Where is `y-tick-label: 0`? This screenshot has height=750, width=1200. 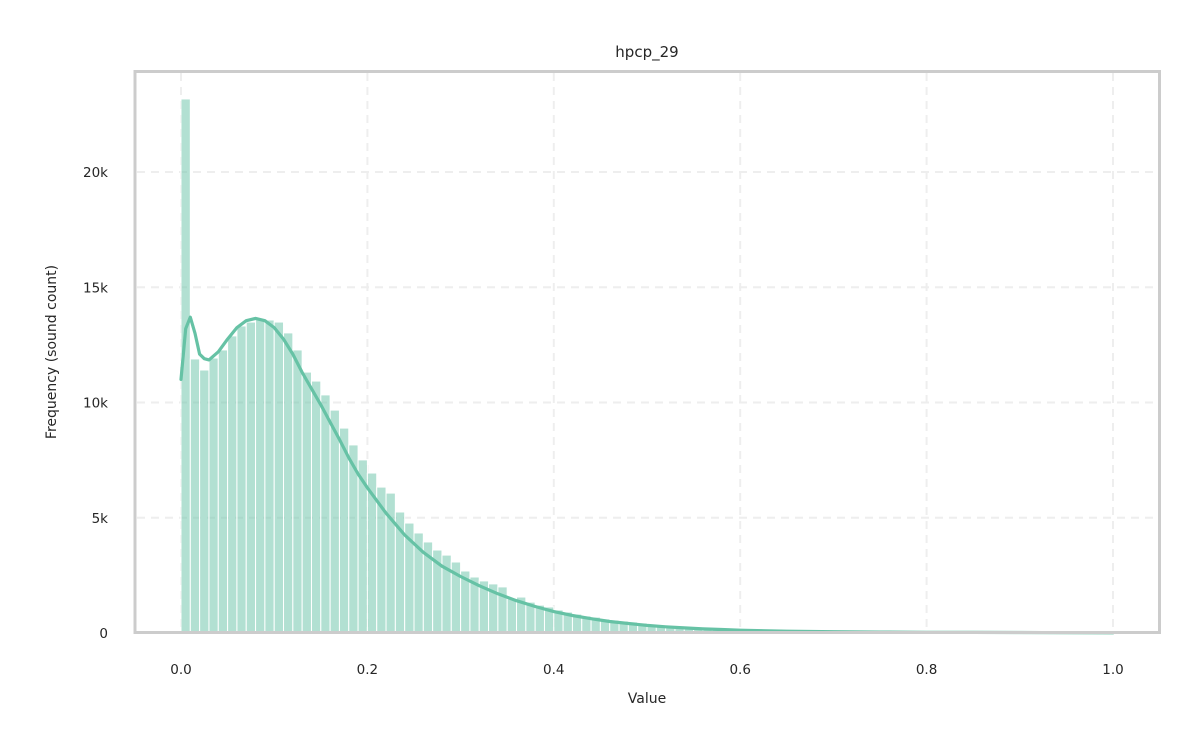
y-tick-label: 0 is located at coordinates (103, 634).